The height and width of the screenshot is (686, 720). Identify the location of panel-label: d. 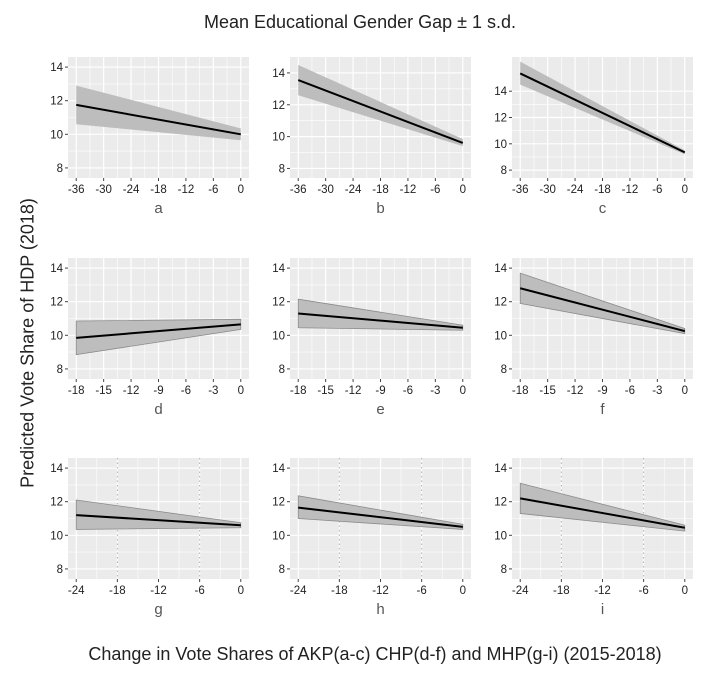
(158, 409).